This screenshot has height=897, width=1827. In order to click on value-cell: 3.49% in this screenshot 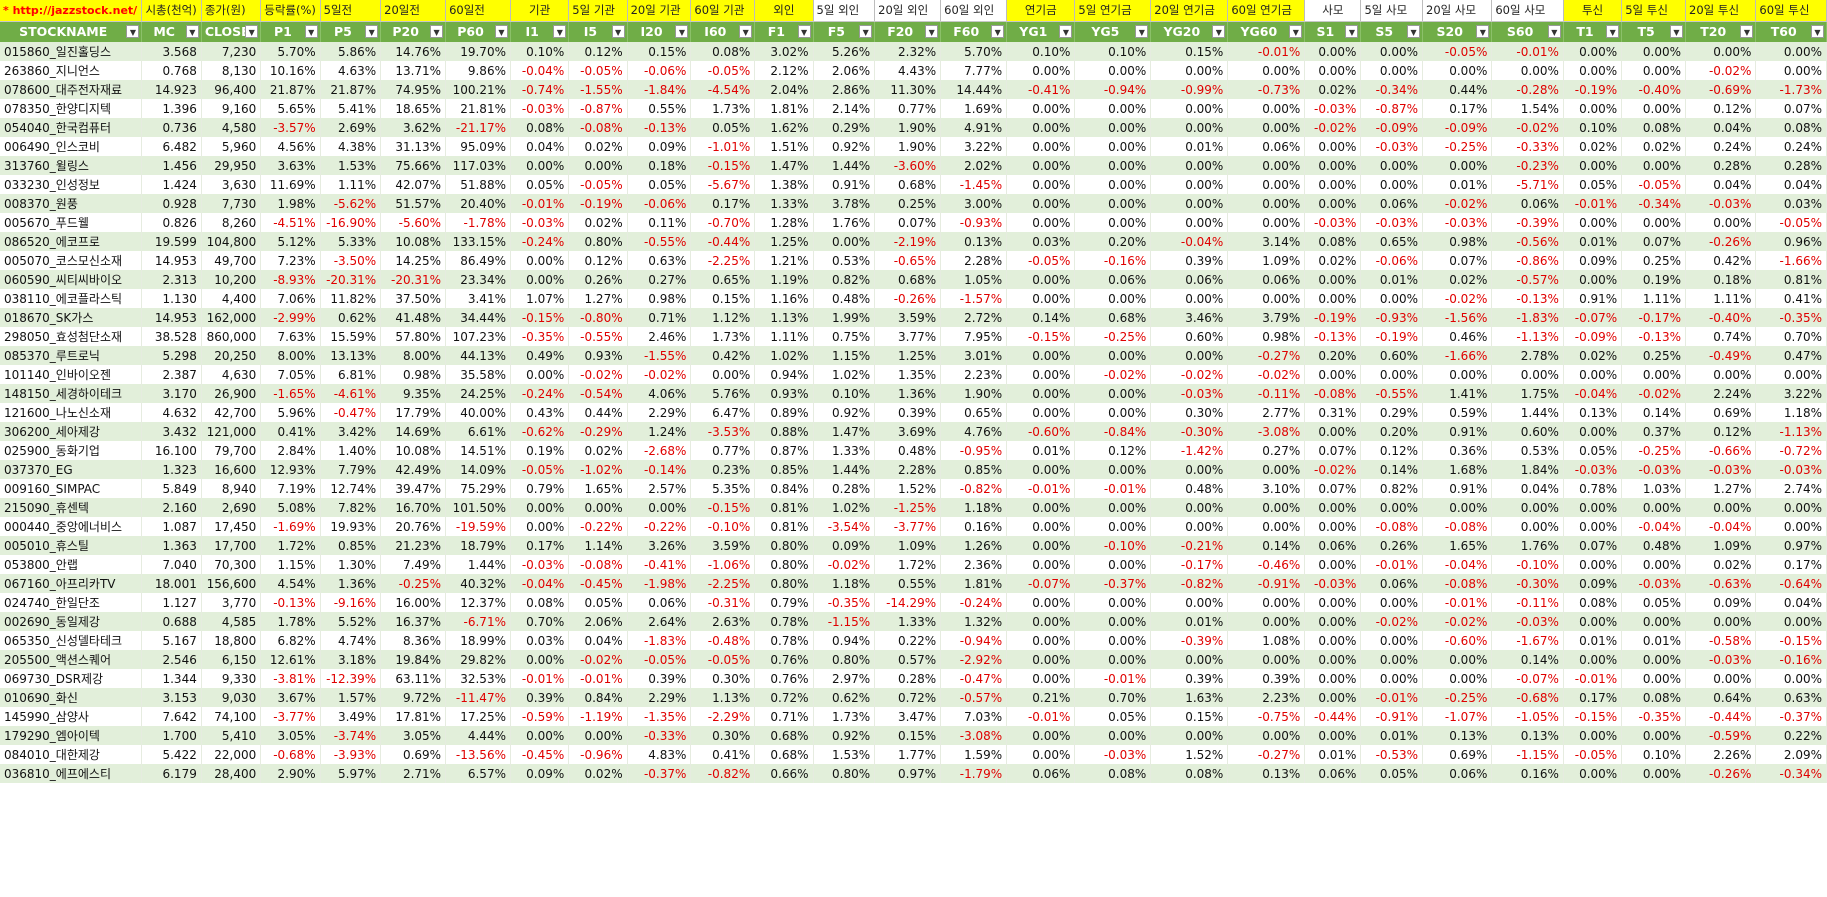, I will do `click(351, 716)`.